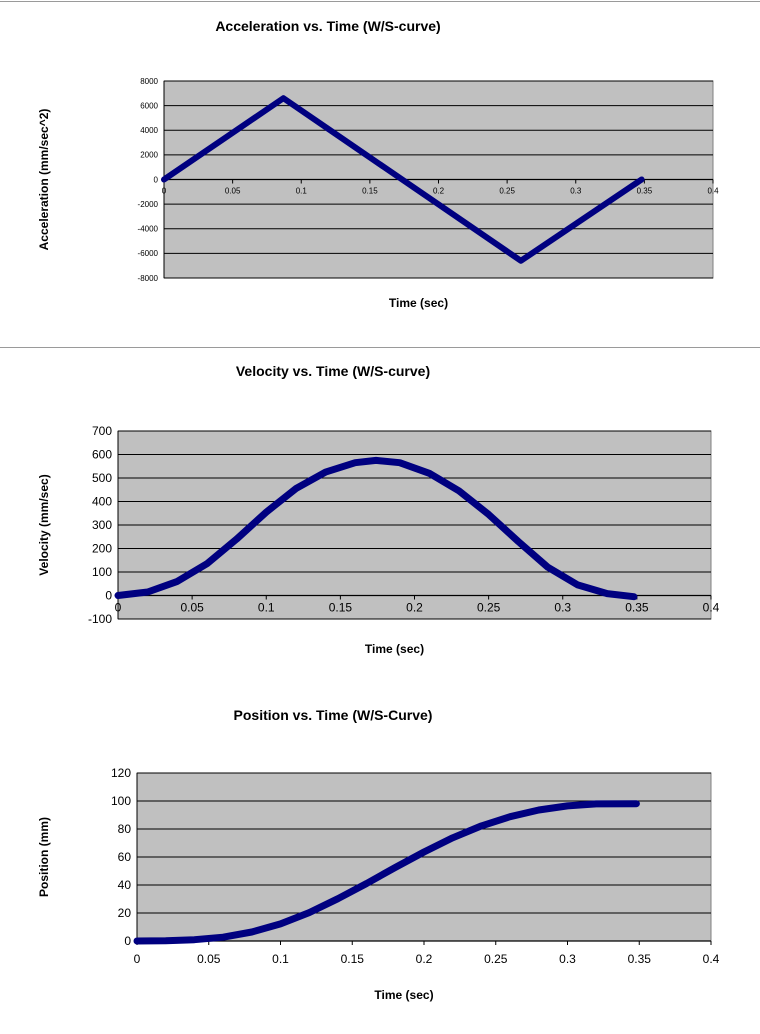 The width and height of the screenshot is (760, 1034). I want to click on y-tick-label: 8000, so click(149, 81).